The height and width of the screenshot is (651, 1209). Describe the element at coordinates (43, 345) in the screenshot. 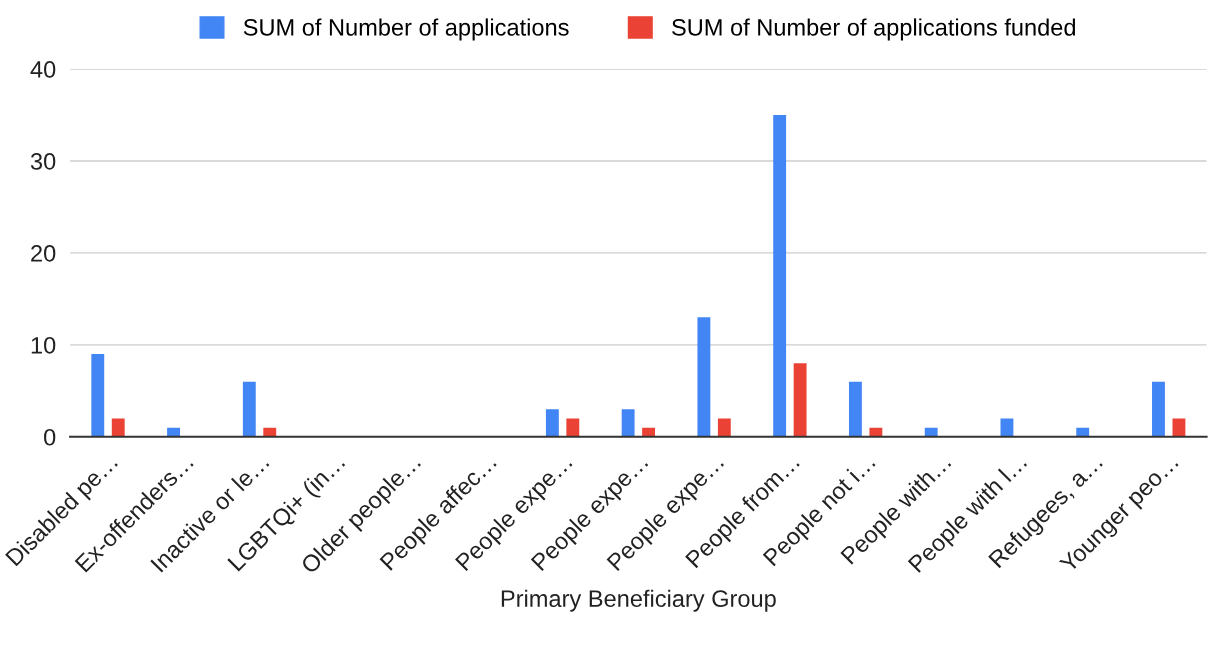

I see `y-tick-label: 10` at that location.